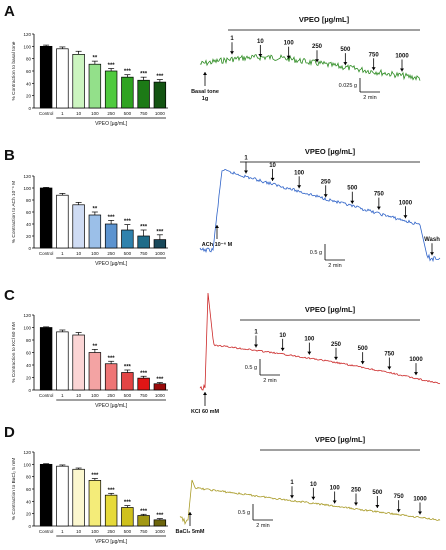 The width and height of the screenshot is (446, 550). I want to click on start-arrowhead, so click(205, 393).